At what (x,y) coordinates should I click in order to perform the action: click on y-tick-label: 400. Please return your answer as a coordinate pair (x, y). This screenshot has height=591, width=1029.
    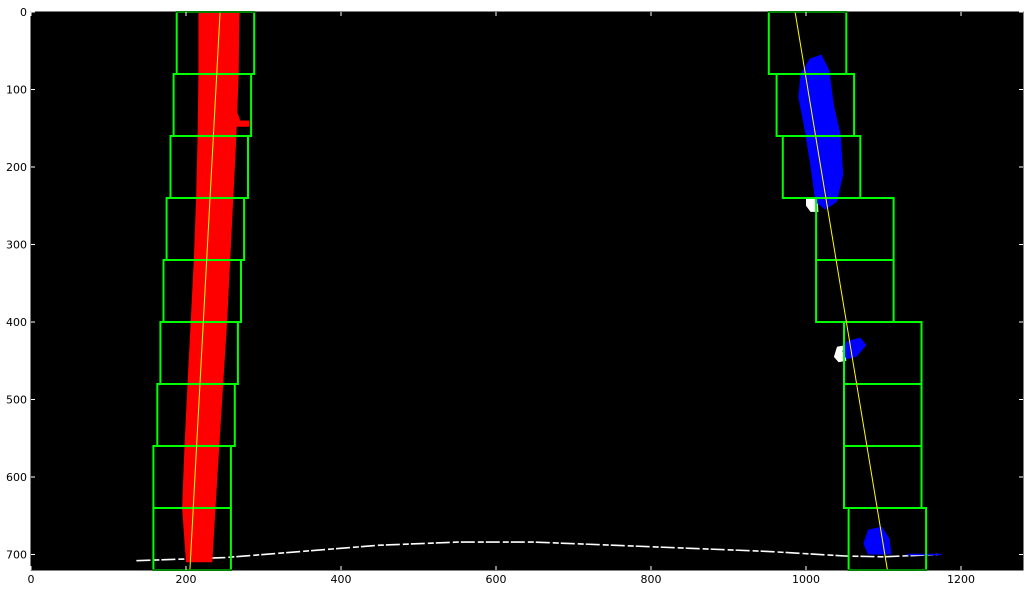
    Looking at the image, I should click on (16, 322).